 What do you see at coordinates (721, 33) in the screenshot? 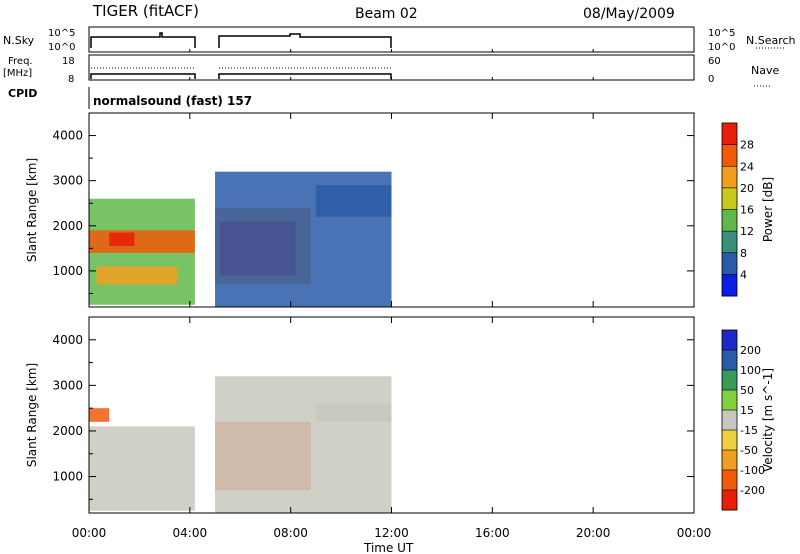
I see `noise-right-tick-top: 10^5` at bounding box center [721, 33].